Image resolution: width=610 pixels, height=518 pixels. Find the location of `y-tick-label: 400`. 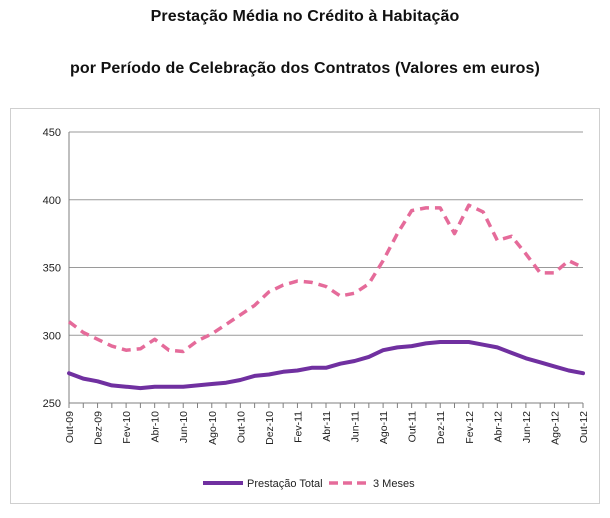

y-tick-label: 400 is located at coordinates (52, 201).